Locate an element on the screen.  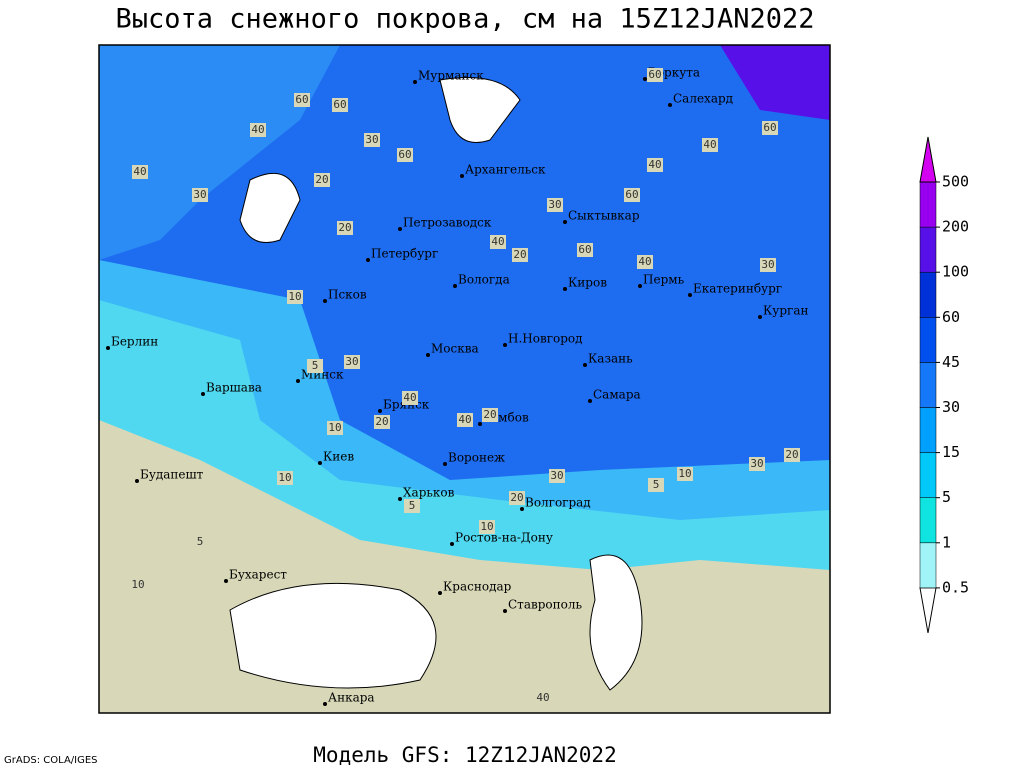
credit: GrADS: COLA/IGES is located at coordinates (51, 760).